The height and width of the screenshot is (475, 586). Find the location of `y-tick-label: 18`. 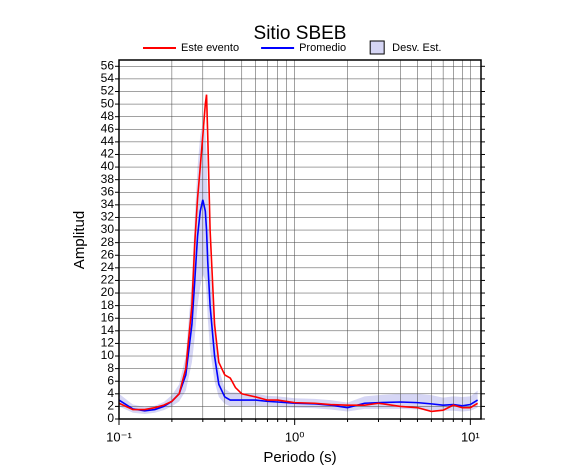

y-tick-label: 18 is located at coordinates (108, 305).